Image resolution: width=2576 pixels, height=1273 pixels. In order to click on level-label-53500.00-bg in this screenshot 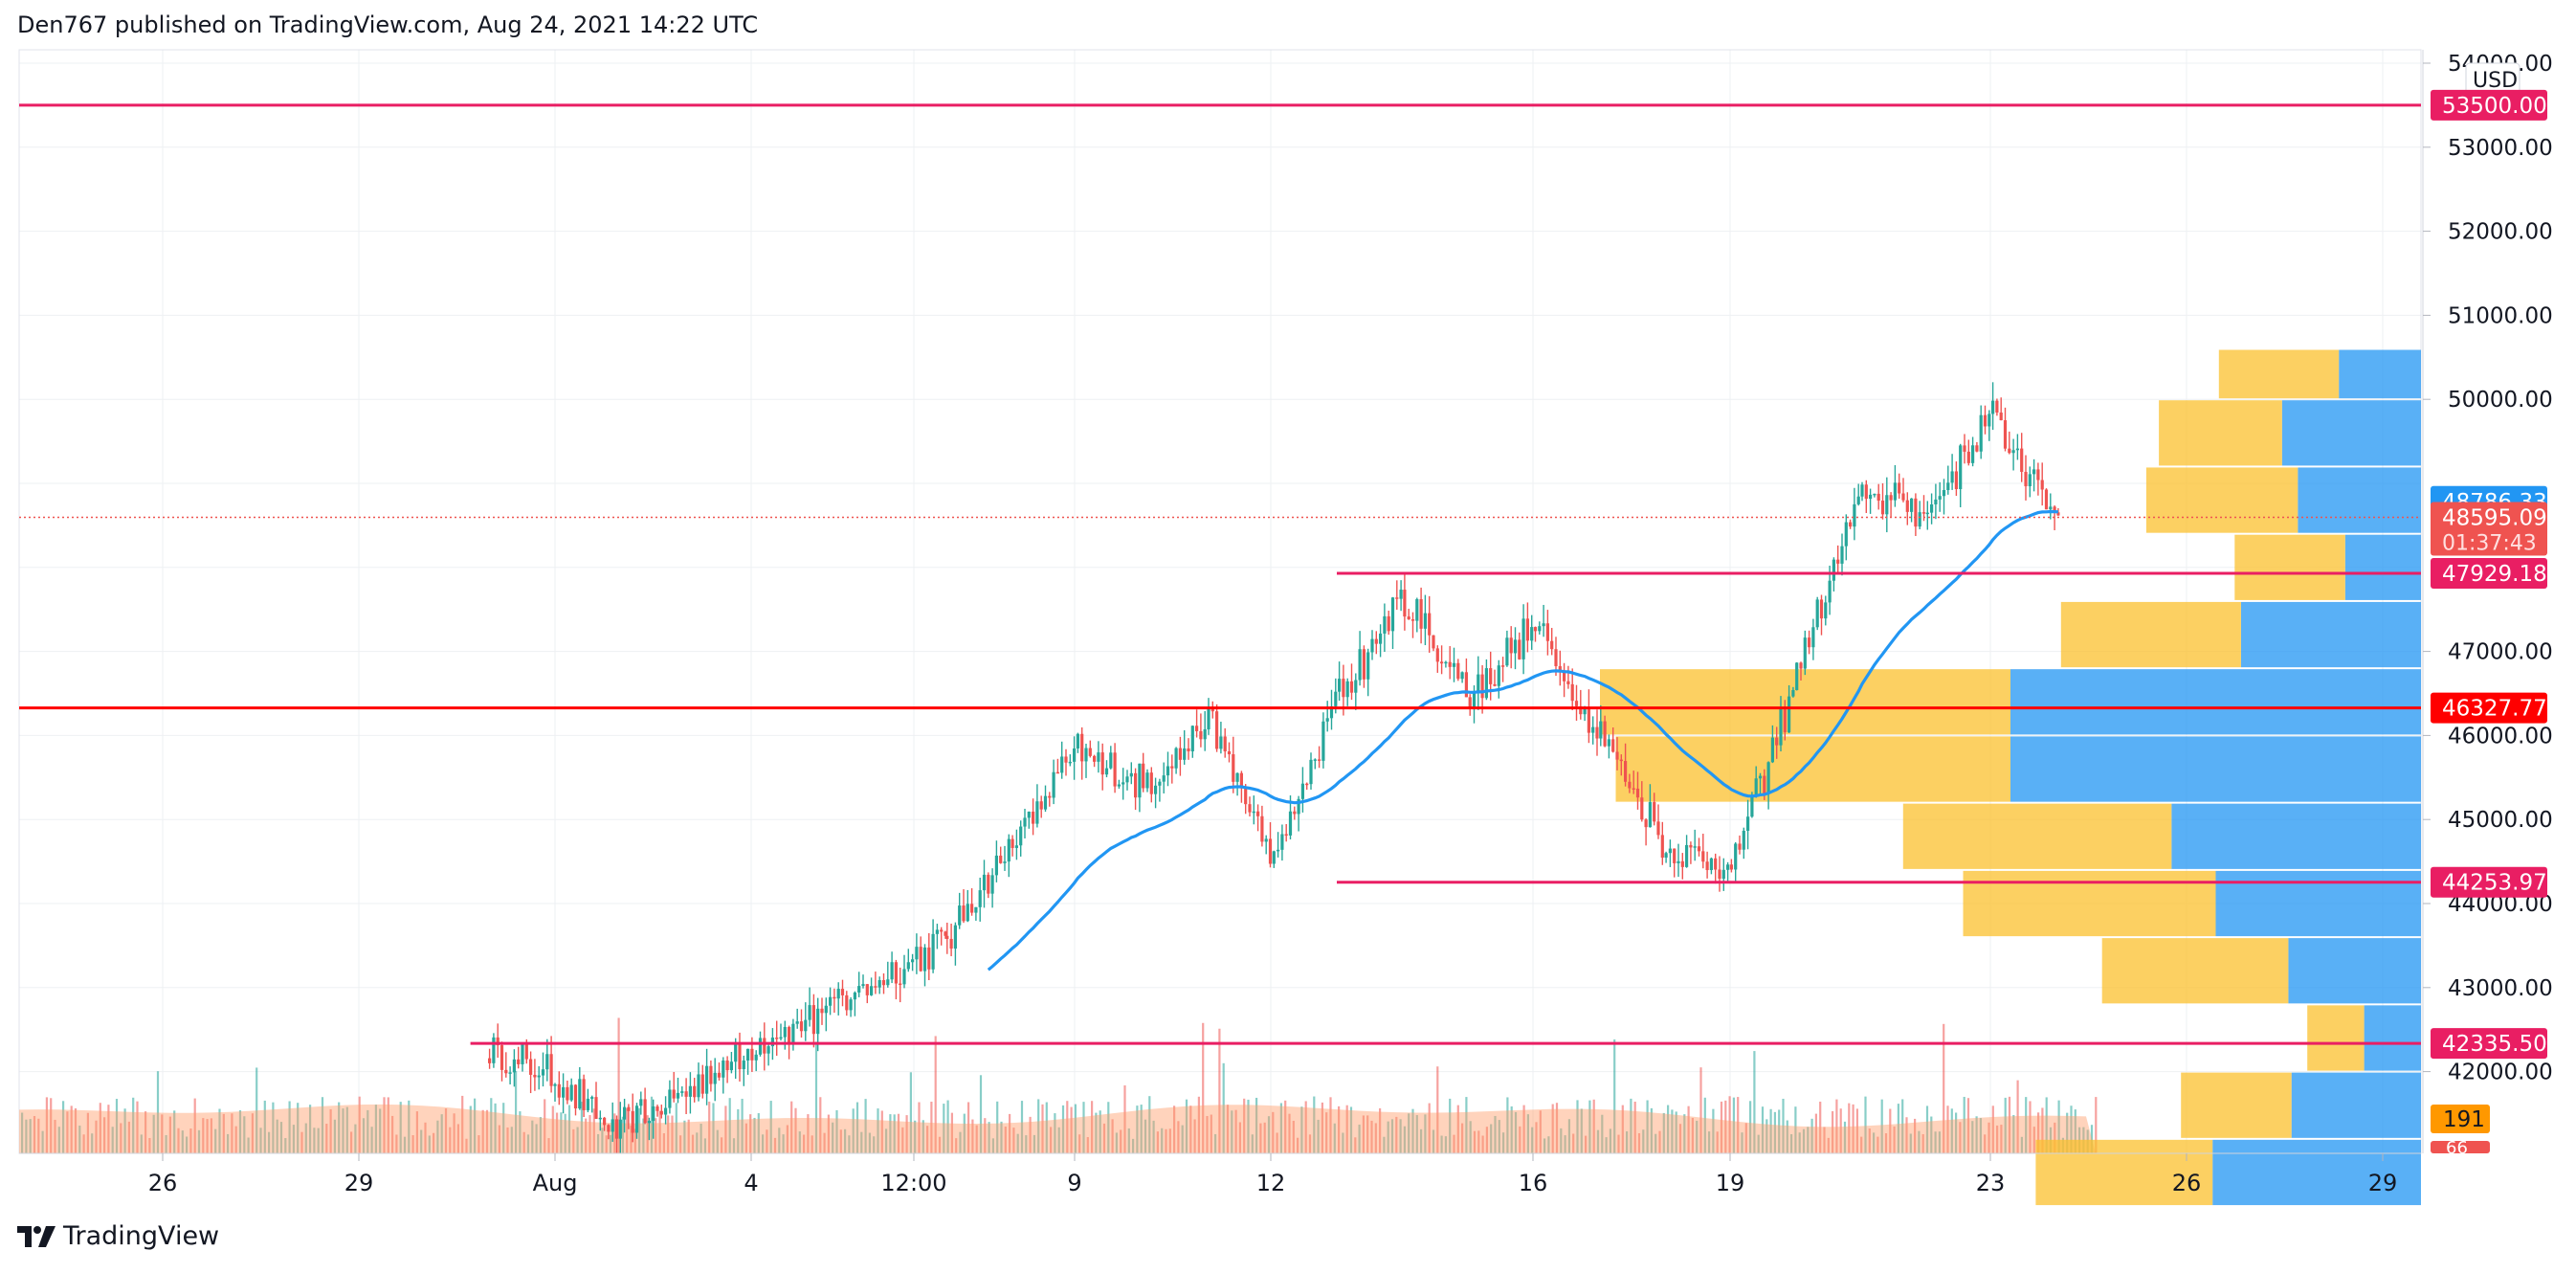, I will do `click(2489, 105)`.